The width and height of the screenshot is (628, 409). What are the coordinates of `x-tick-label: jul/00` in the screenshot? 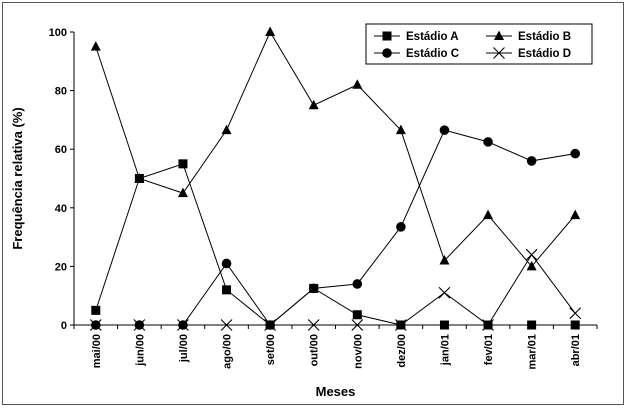 It's located at (184, 348).